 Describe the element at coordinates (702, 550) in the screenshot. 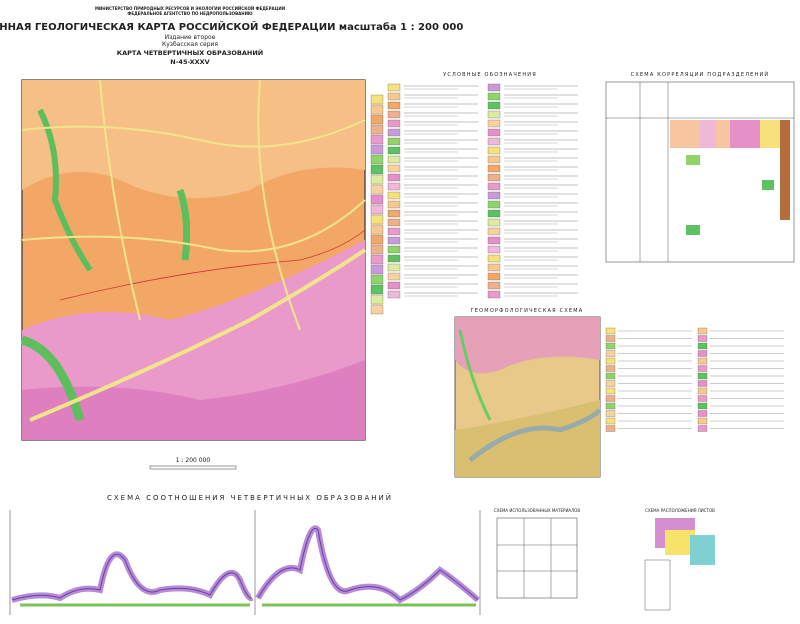

I see `sheet-area` at that location.